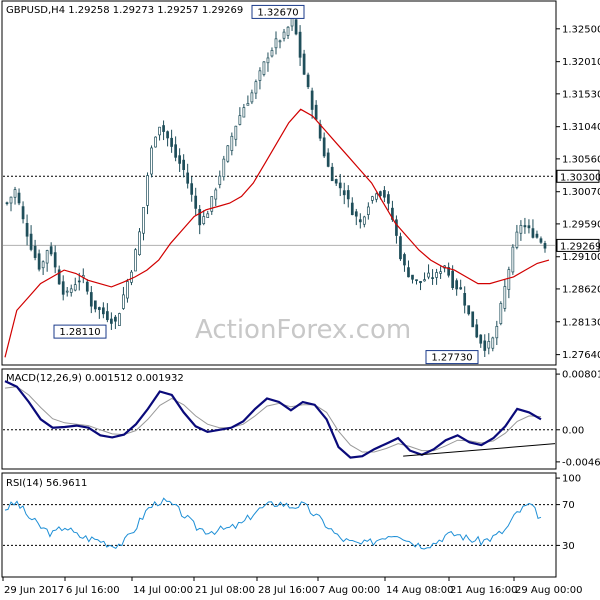 The image size is (600, 600). I want to click on price-y-tick-label: 1.32010, so click(581, 62).